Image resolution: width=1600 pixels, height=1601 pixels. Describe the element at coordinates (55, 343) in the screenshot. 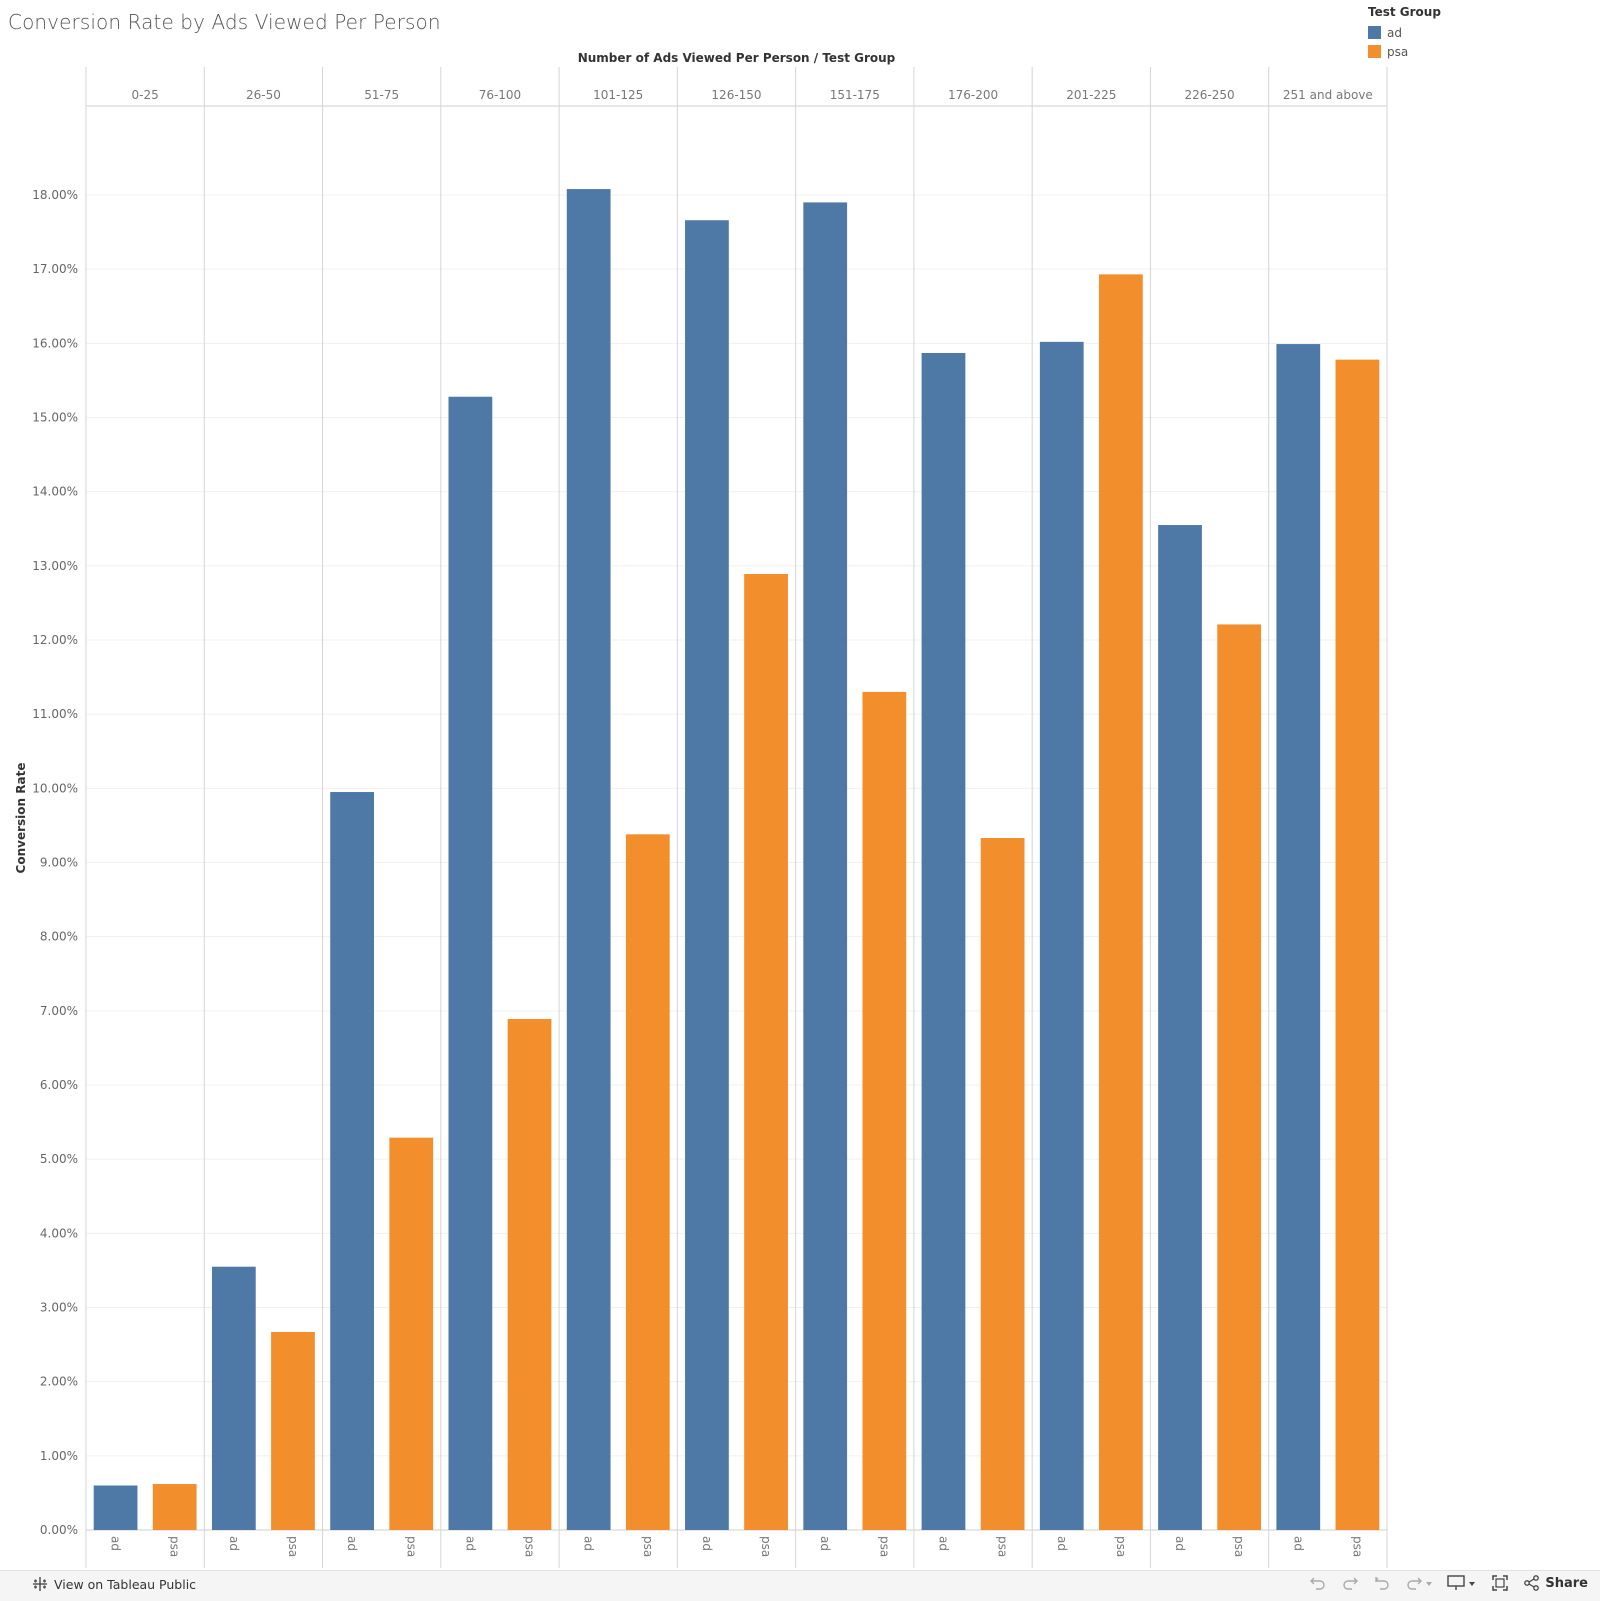

I see `y-tick-label-16: 16.00%` at that location.